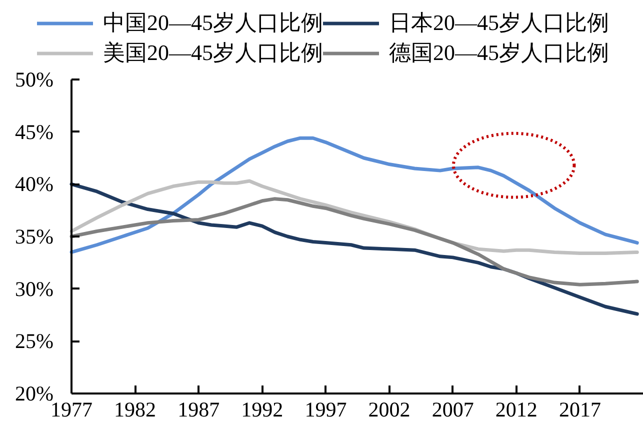 The width and height of the screenshot is (643, 426). What do you see at coordinates (213, 23) in the screenshot?
I see `legend-label: 中国20—45岁人口比例` at bounding box center [213, 23].